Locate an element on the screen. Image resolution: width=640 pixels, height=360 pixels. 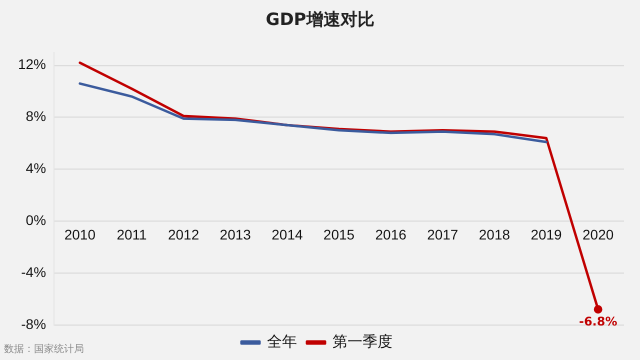
x-tick-label: 2019 is located at coordinates (546, 234).